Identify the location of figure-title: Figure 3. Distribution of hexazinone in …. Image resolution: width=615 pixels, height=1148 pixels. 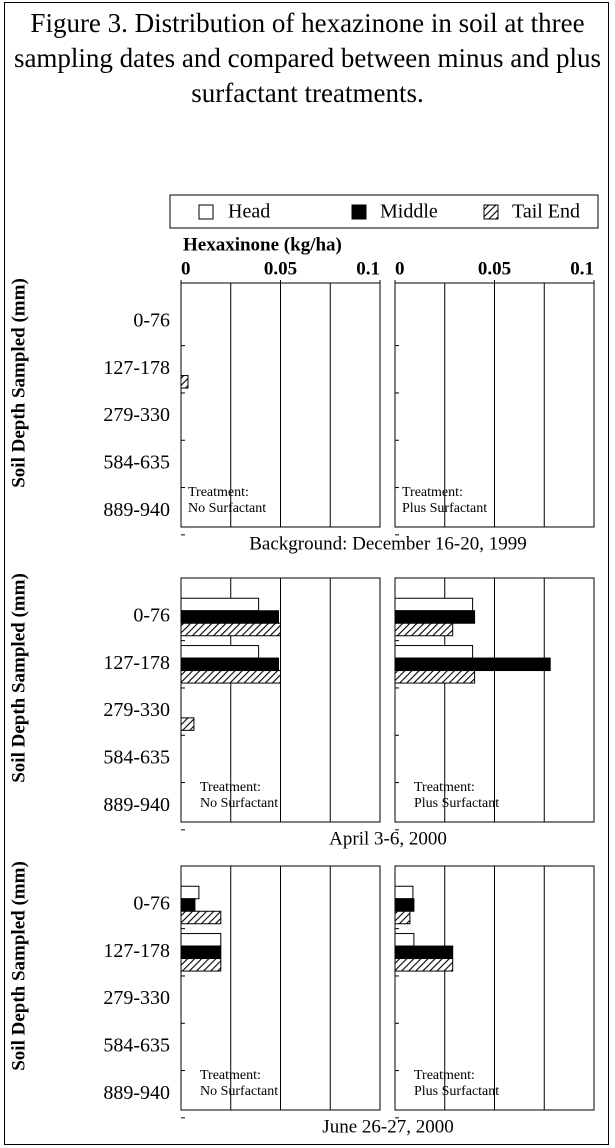
(307, 58).